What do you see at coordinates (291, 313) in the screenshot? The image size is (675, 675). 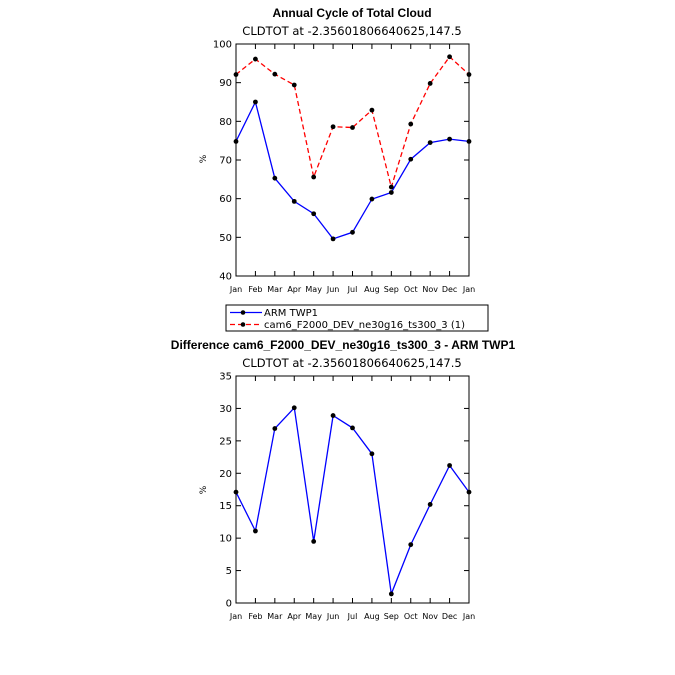 I see `legend-label-arm: ARM TWP1` at bounding box center [291, 313].